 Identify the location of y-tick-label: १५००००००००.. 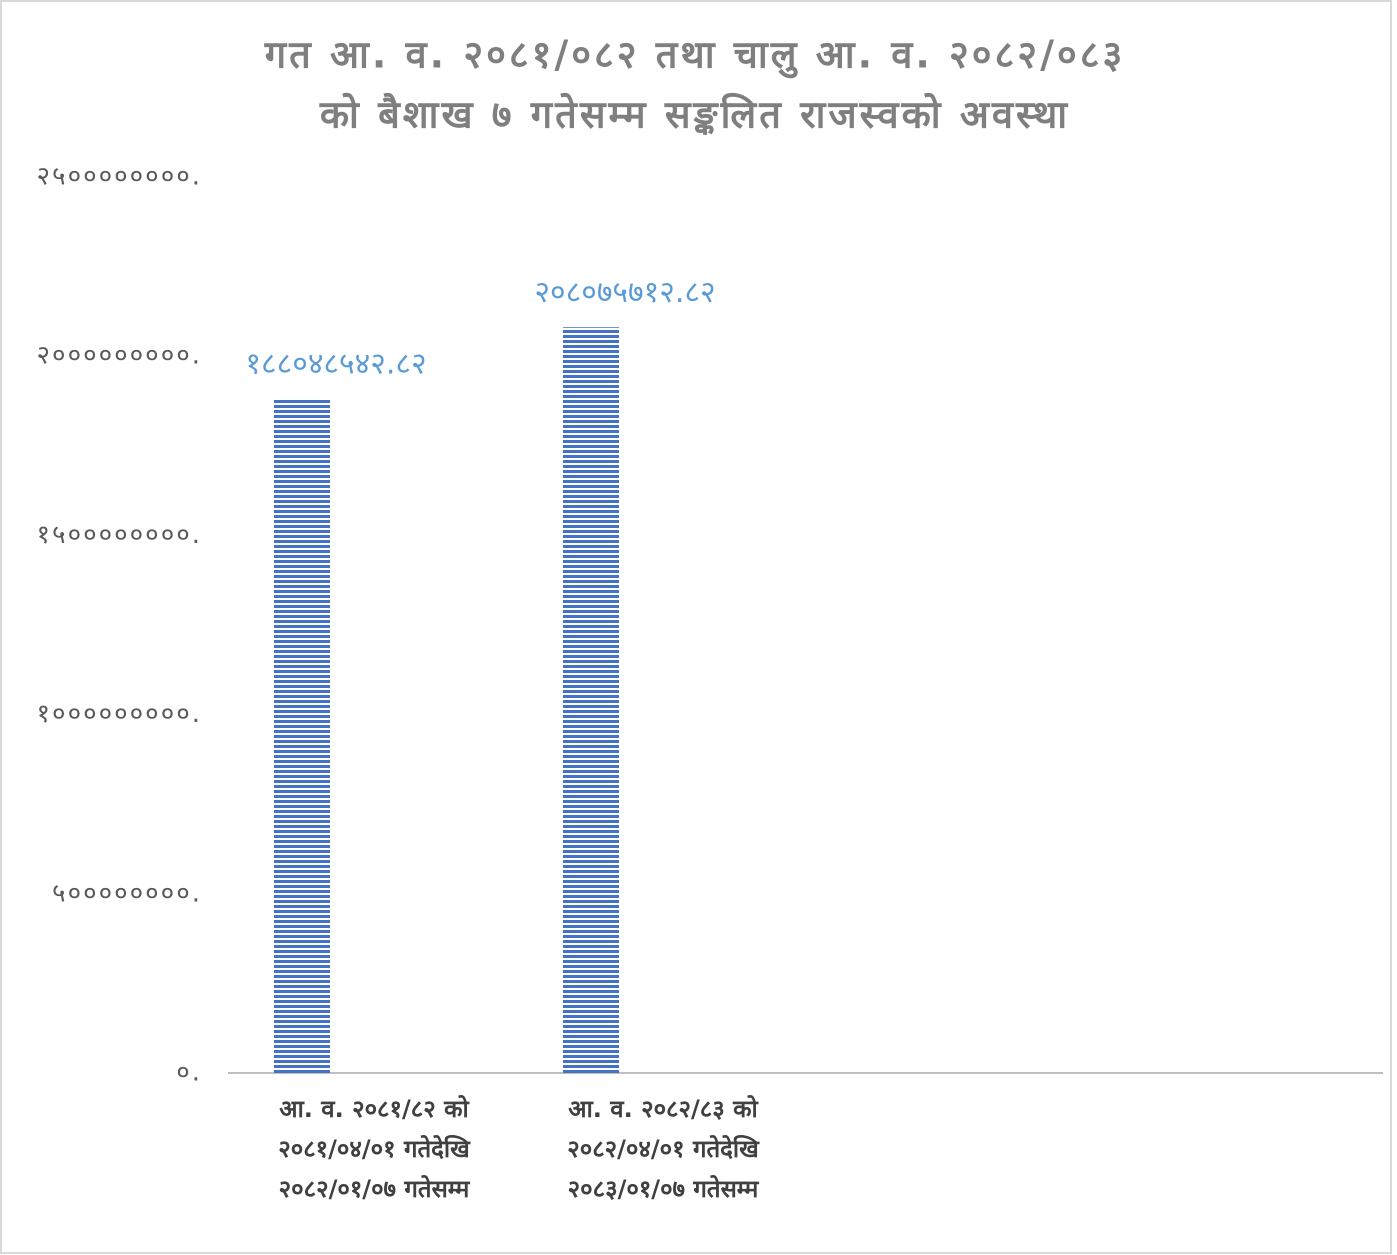
(119, 535).